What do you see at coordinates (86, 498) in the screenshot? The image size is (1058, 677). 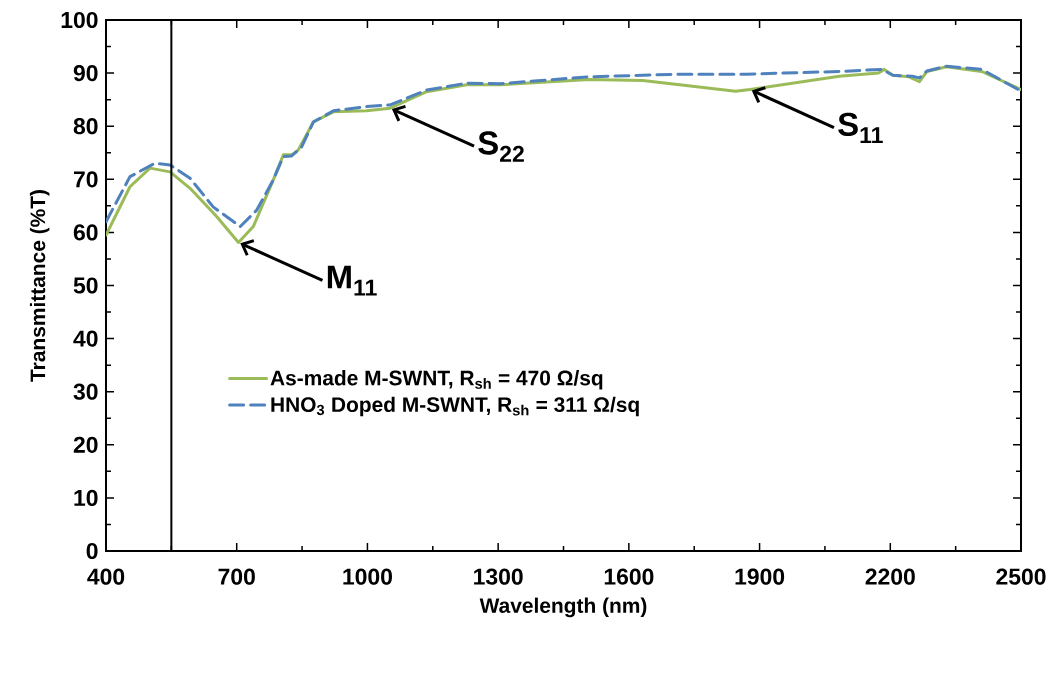 I see `y-tick-label: 10` at bounding box center [86, 498].